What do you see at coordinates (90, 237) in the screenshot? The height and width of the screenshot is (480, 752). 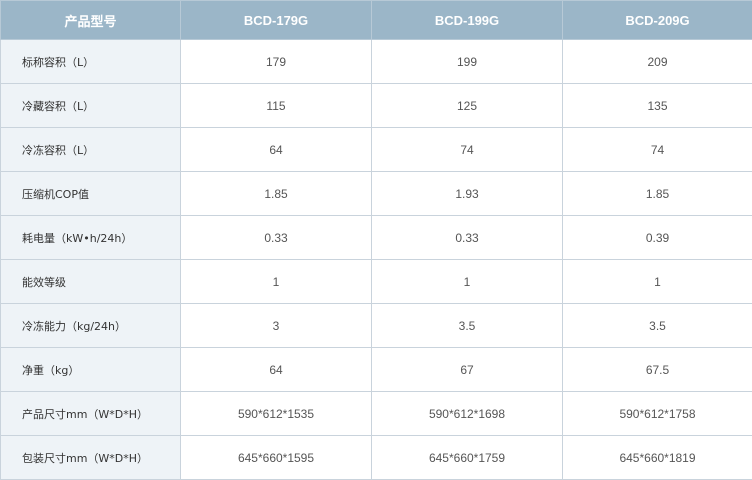 I see `row-label: 耗电量（kW•h/24h）` at bounding box center [90, 237].